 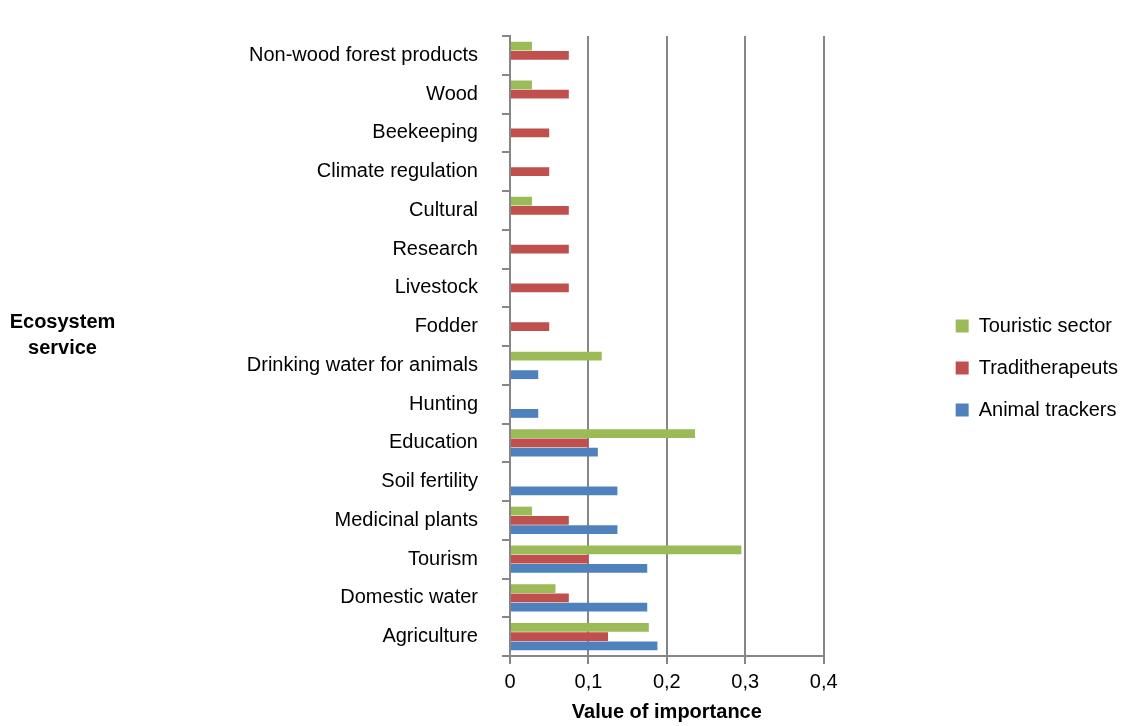 What do you see at coordinates (1047, 408) in the screenshot?
I see `legend-label: Animal trackers` at bounding box center [1047, 408].